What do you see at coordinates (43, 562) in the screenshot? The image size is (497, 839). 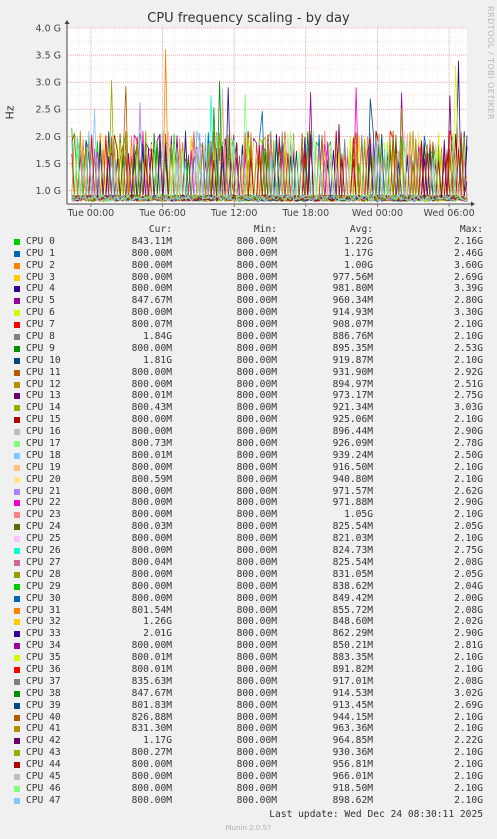 I see `series-name: CPU 27` at bounding box center [43, 562].